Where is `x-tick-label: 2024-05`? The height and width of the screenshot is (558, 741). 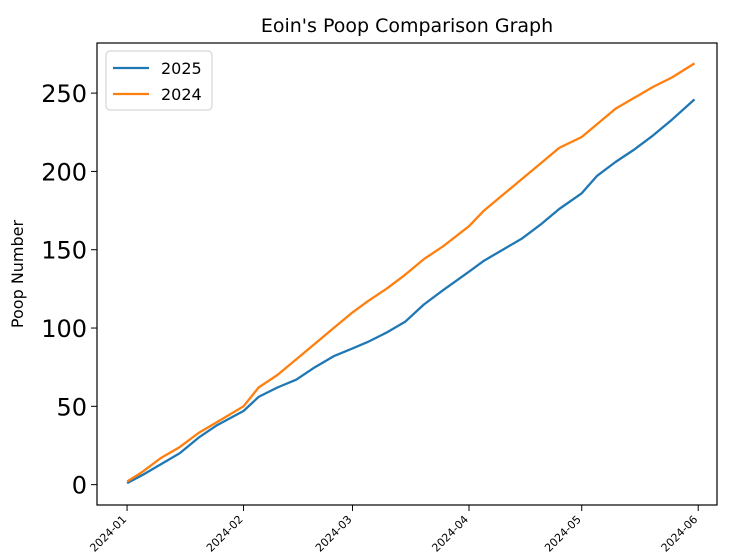 x-tick-label: 2024-05 is located at coordinates (563, 534).